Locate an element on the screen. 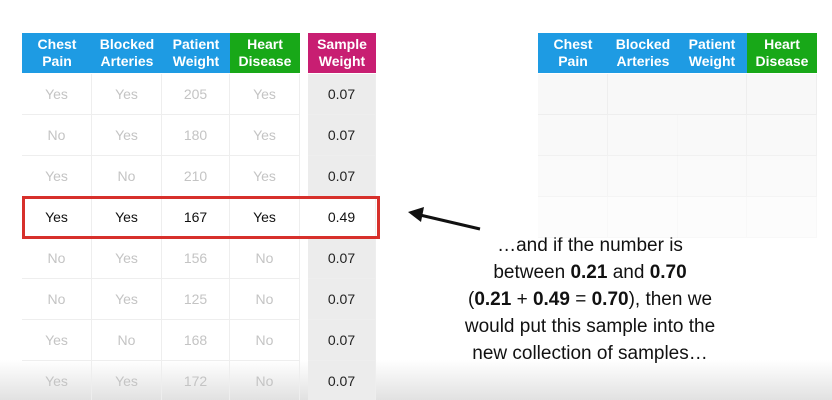  annotation-text: ( is located at coordinates (471, 299).